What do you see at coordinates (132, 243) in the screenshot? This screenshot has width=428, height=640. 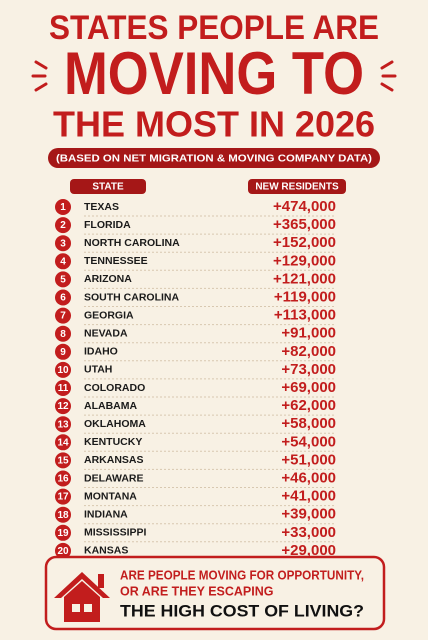 I see `state-name: NORTH CAROLINA` at bounding box center [132, 243].